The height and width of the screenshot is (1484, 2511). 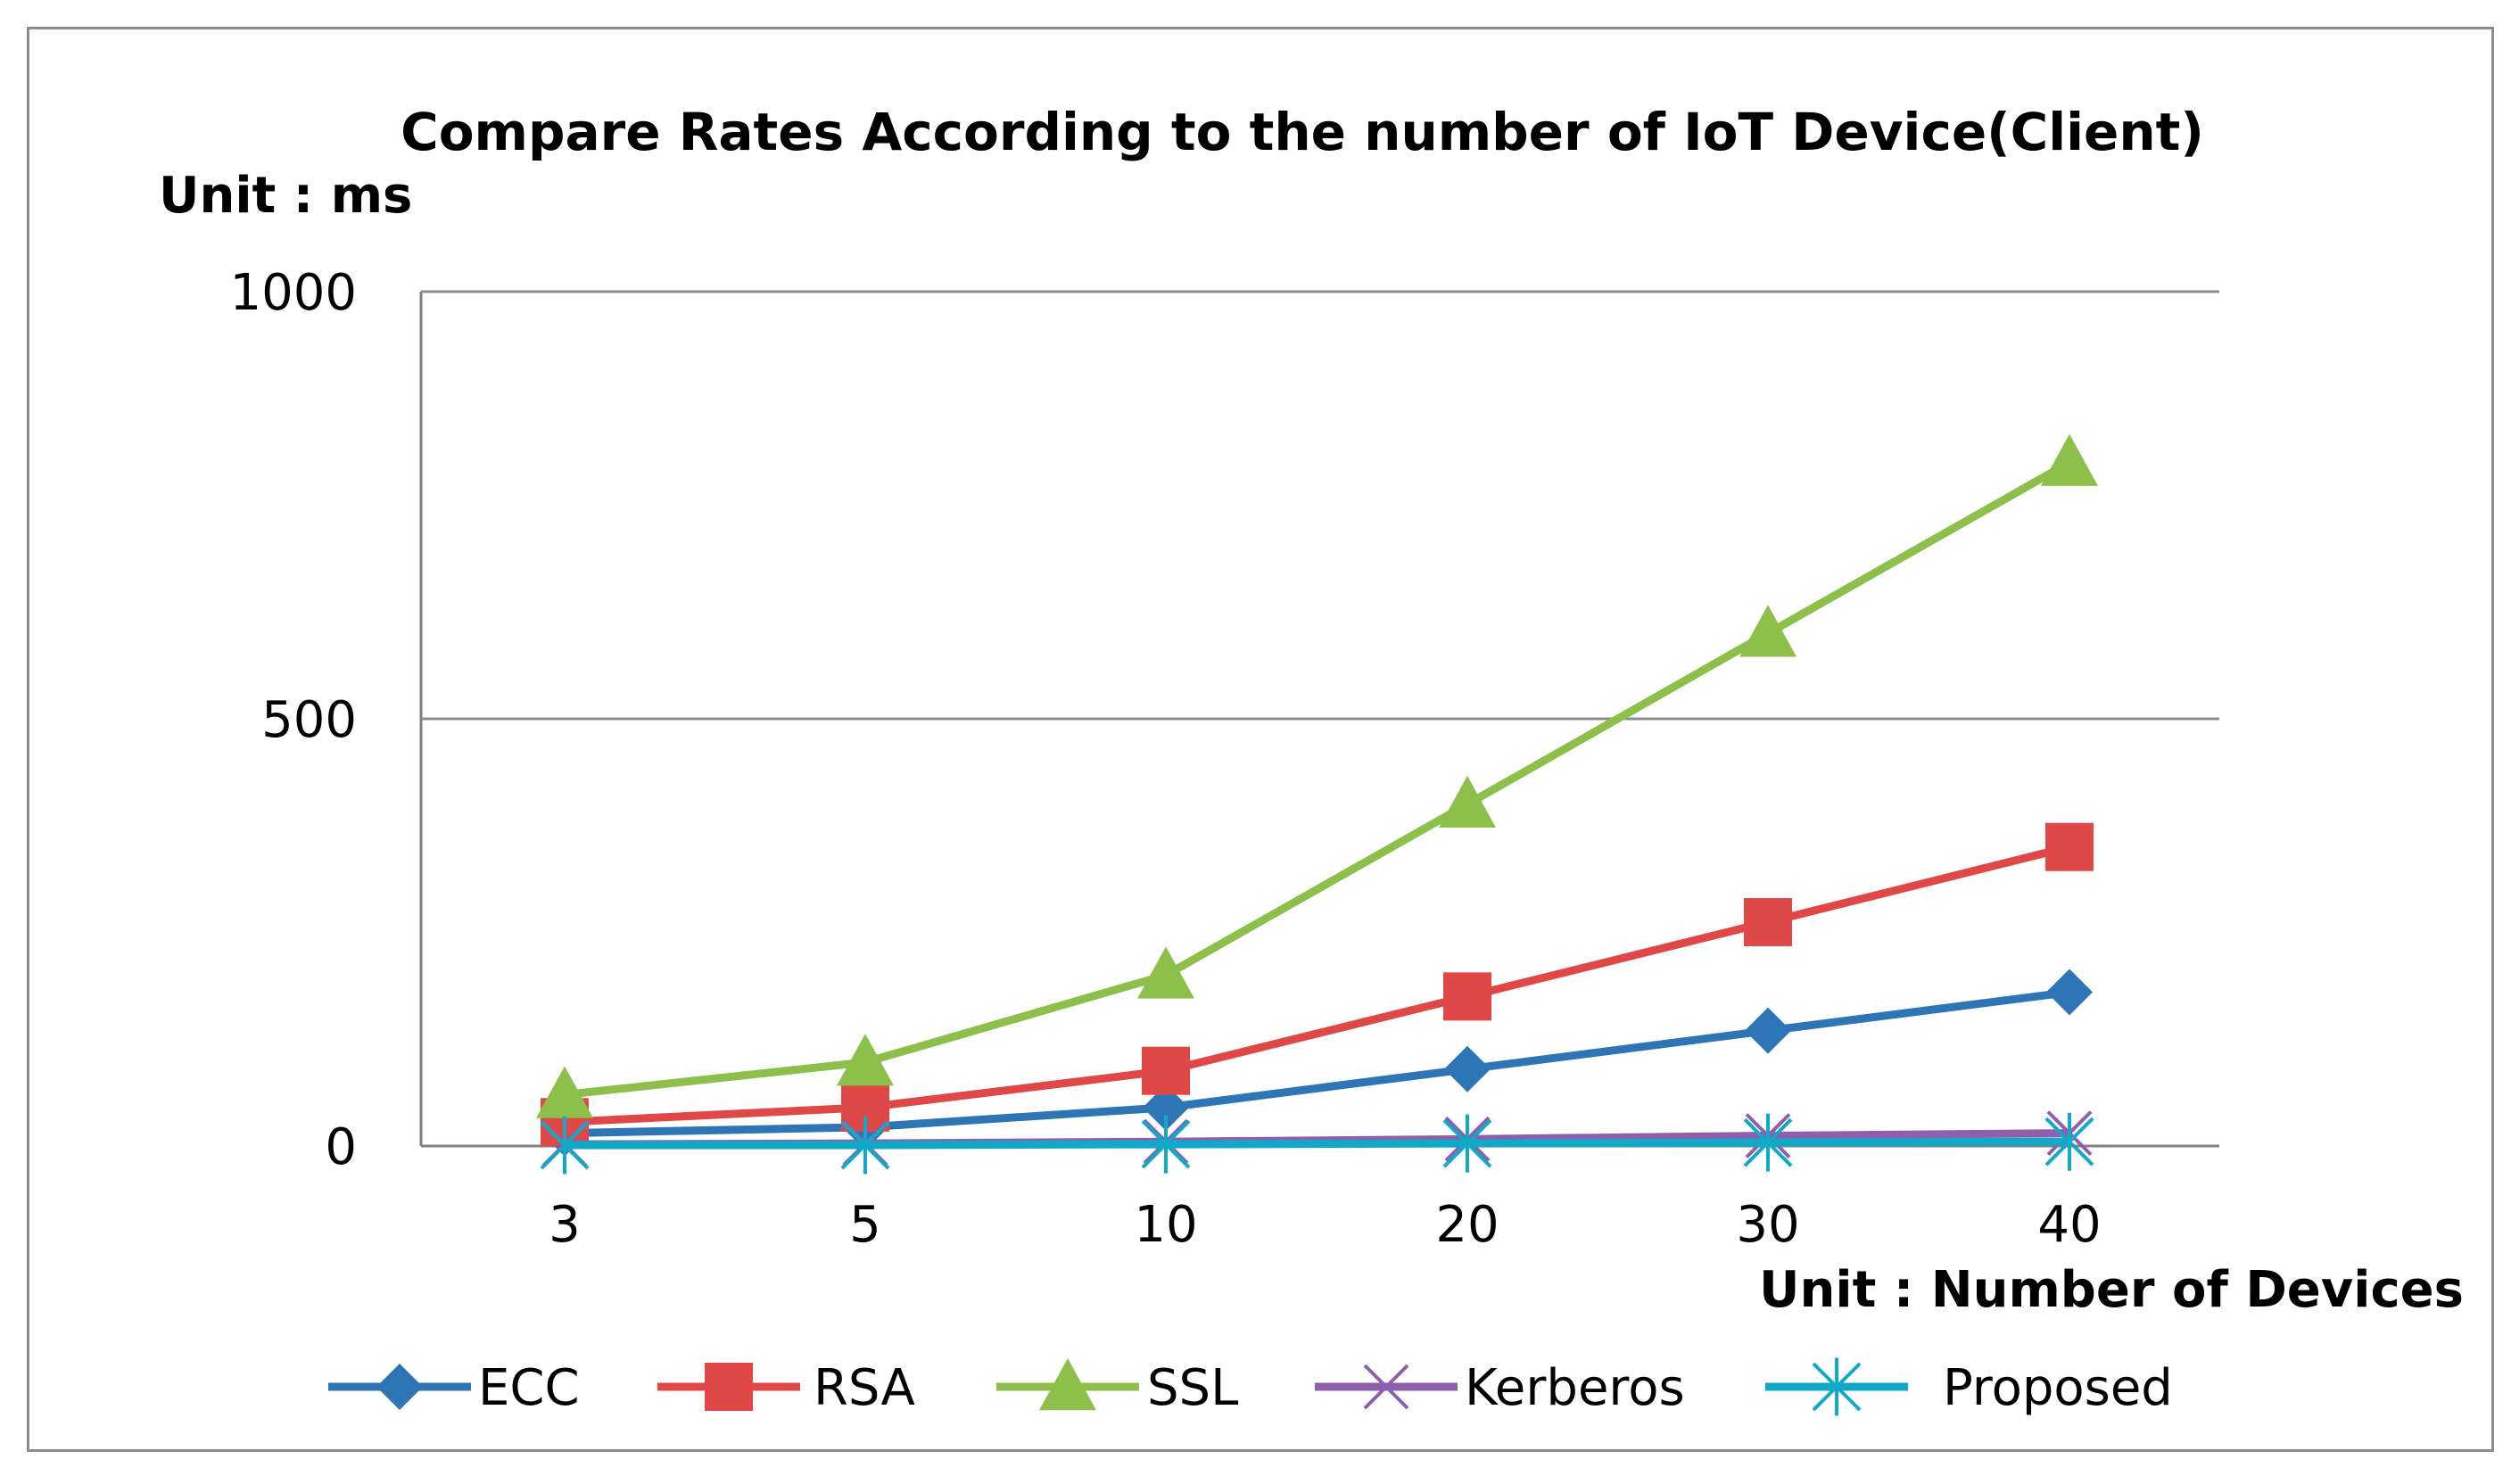 What do you see at coordinates (293, 293) in the screenshot?
I see `y-tick-label: 1000` at bounding box center [293, 293].